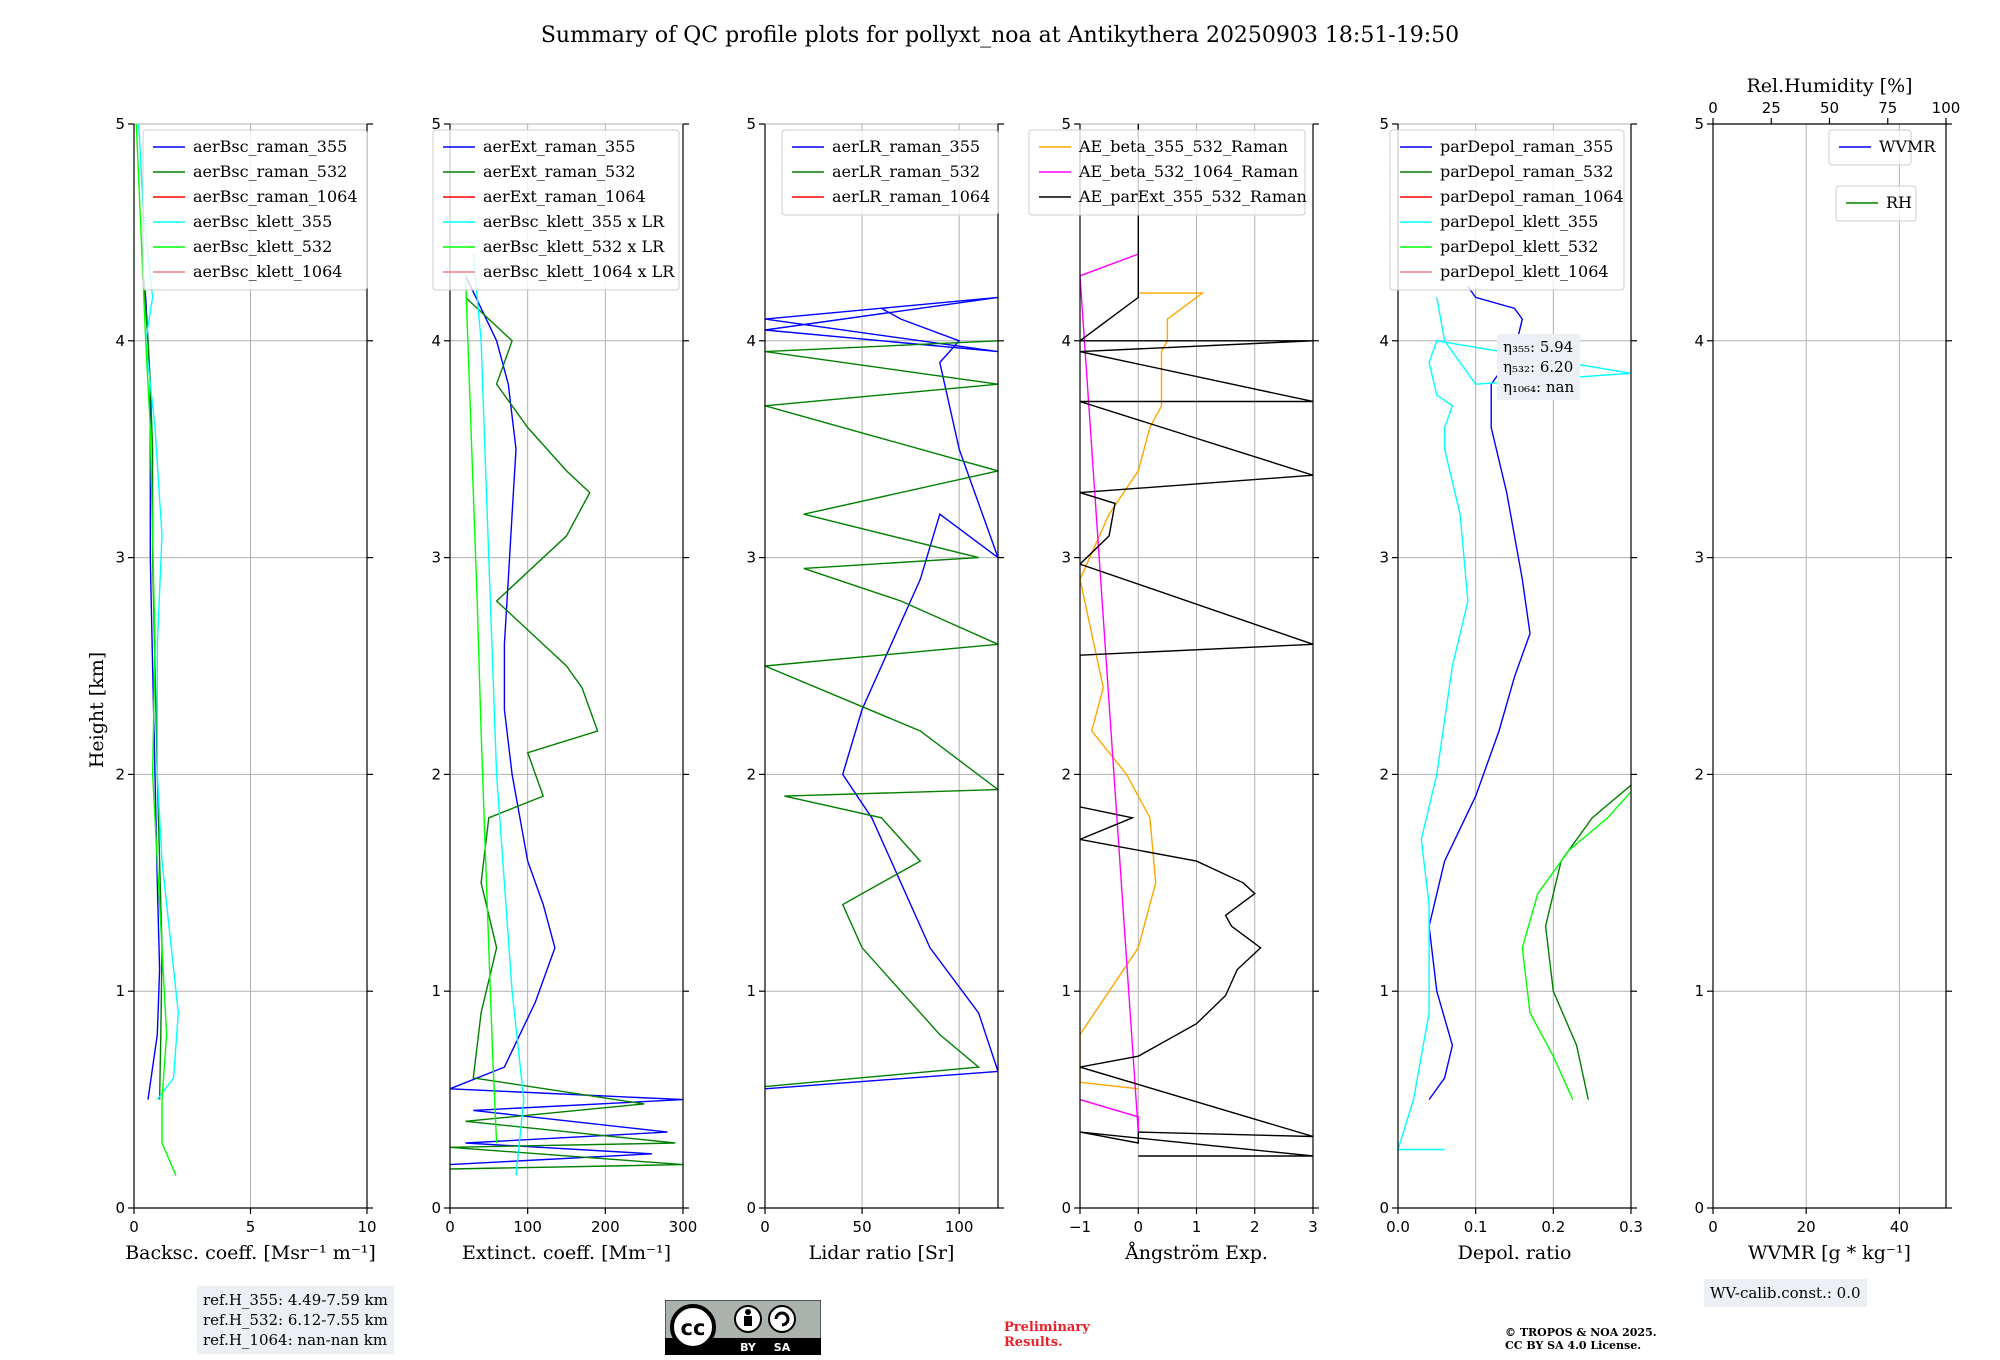 The image size is (2000, 1360). What do you see at coordinates (1829, 108) in the screenshot?
I see `top-x-tick-label: 50` at bounding box center [1829, 108].